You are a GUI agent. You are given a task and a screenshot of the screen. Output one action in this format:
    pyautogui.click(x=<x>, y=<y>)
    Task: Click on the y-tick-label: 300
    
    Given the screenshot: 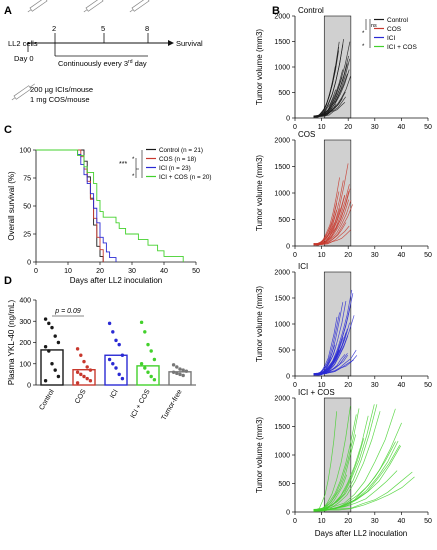 What is the action you would take?
    pyautogui.click(x=25, y=322)
    